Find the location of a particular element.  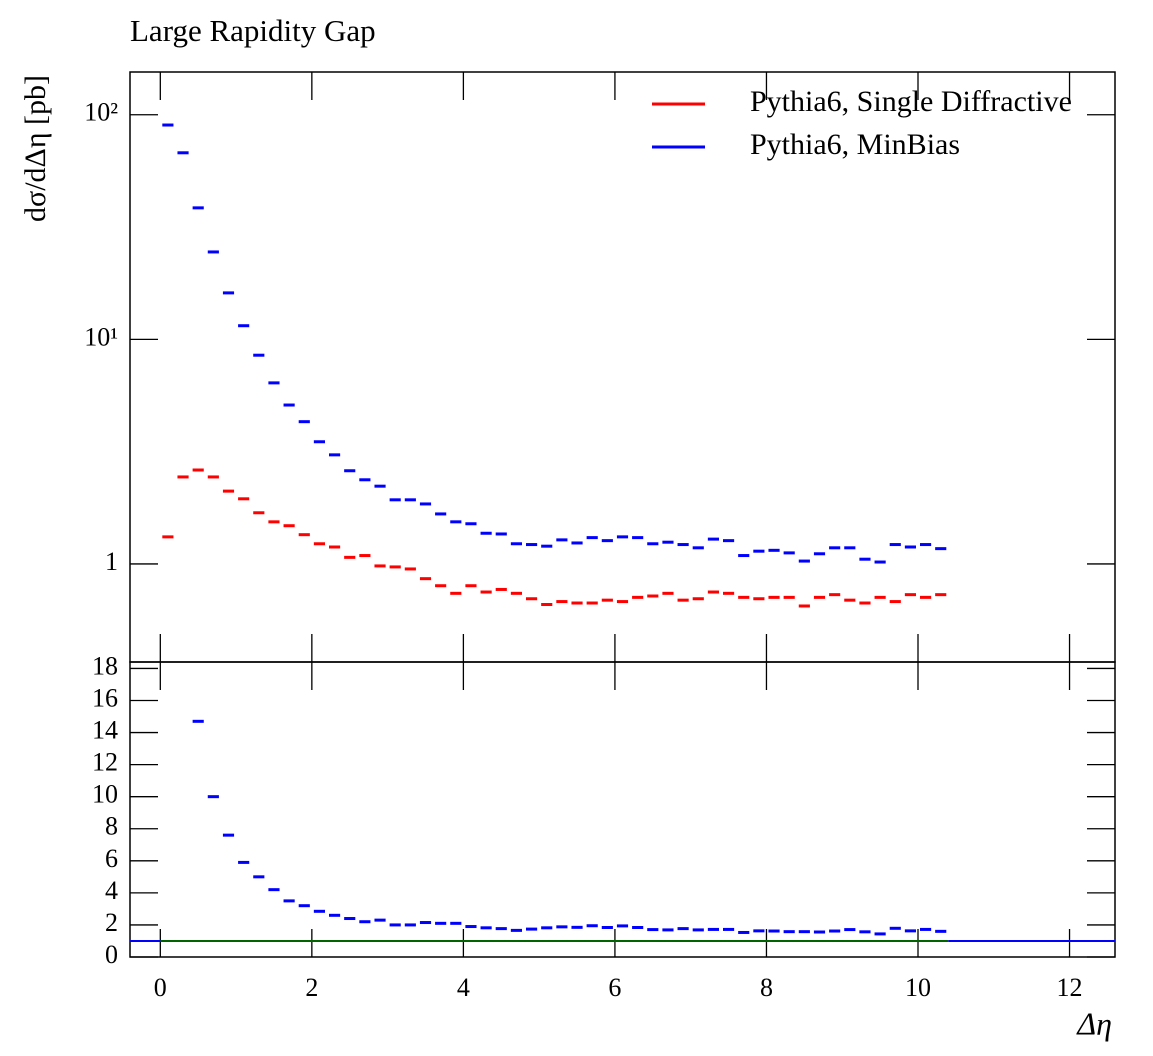

x-tick-label: 2 is located at coordinates (311, 987).